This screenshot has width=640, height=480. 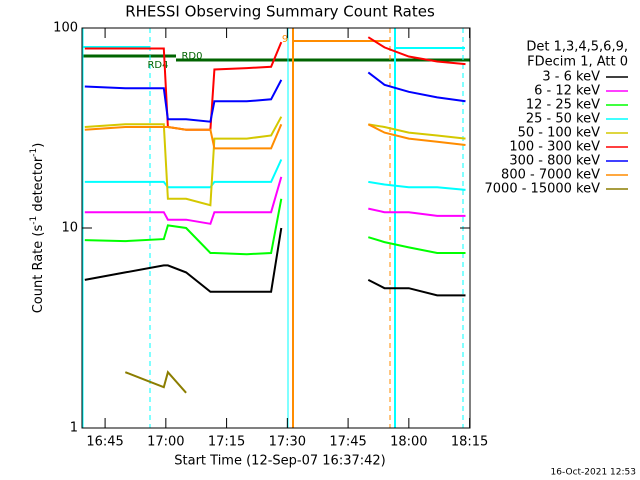 I want to click on y-label-part: Count Rate (s, so click(x=38, y=269).